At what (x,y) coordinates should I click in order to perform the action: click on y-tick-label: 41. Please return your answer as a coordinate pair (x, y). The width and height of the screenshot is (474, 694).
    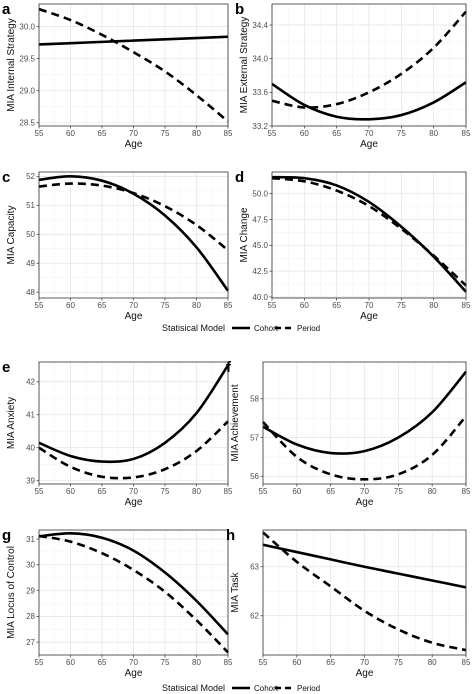
    Looking at the image, I should click on (30, 415).